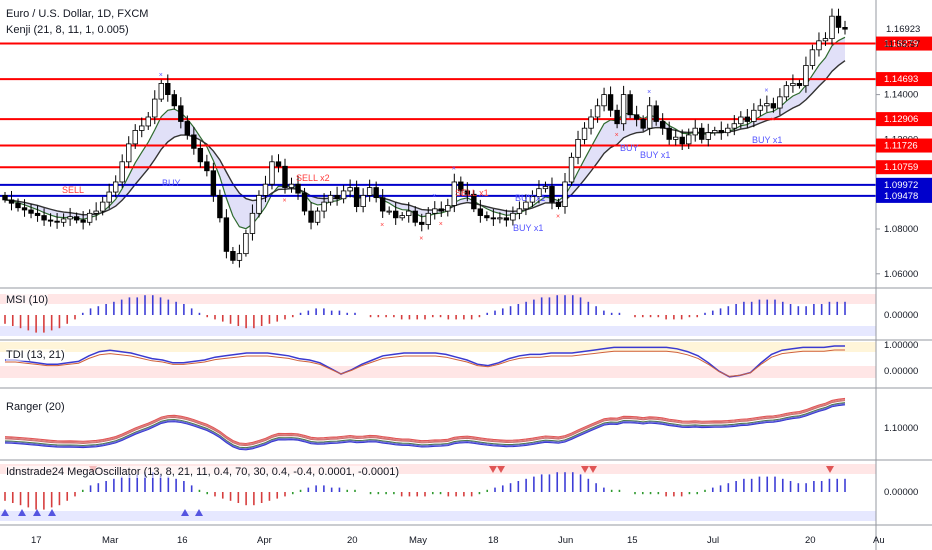  I want to click on red-level-tag: 1.16279, so click(904, 43).